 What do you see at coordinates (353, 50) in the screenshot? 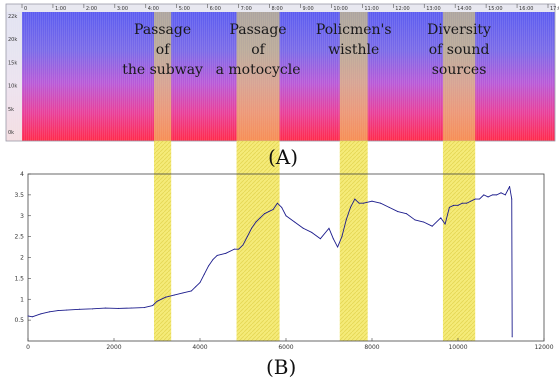
I see `annotation-3-line-2: wisthle` at bounding box center [353, 50].